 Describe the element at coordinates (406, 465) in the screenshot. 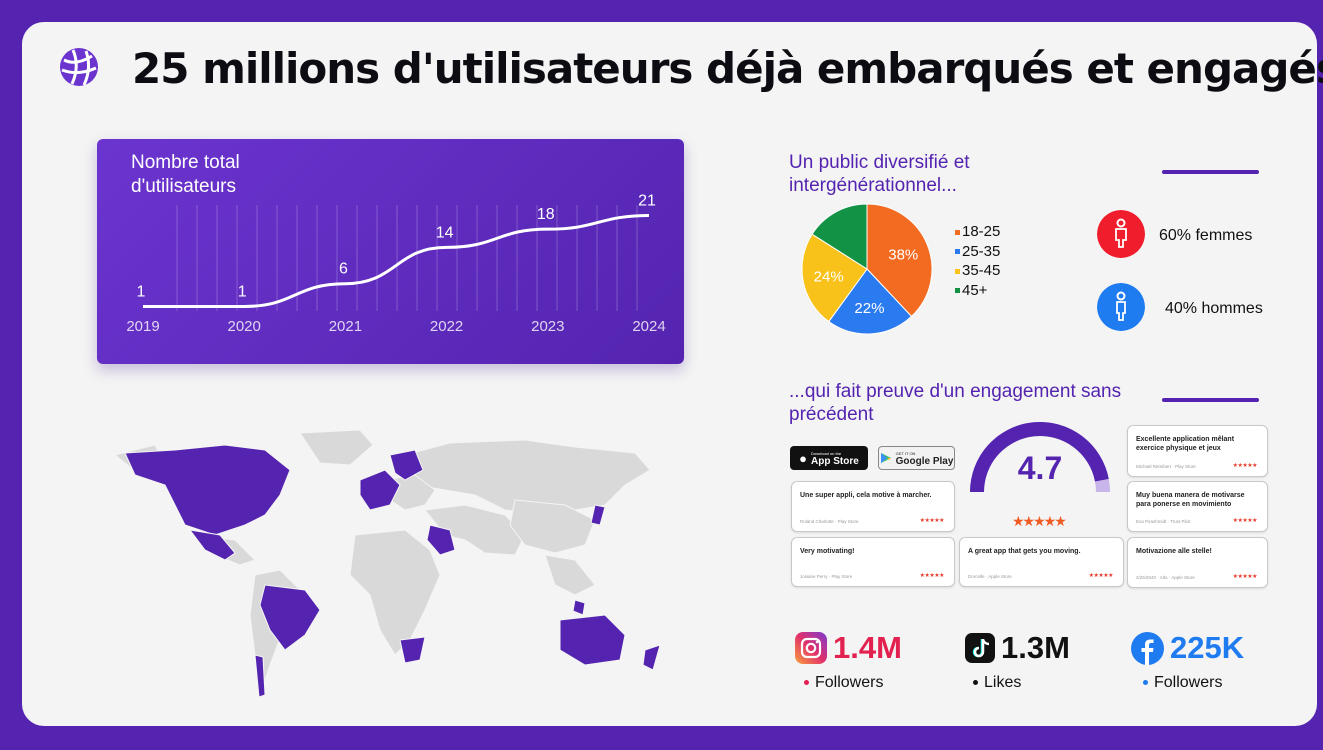

I see `map-scandinavia` at that location.